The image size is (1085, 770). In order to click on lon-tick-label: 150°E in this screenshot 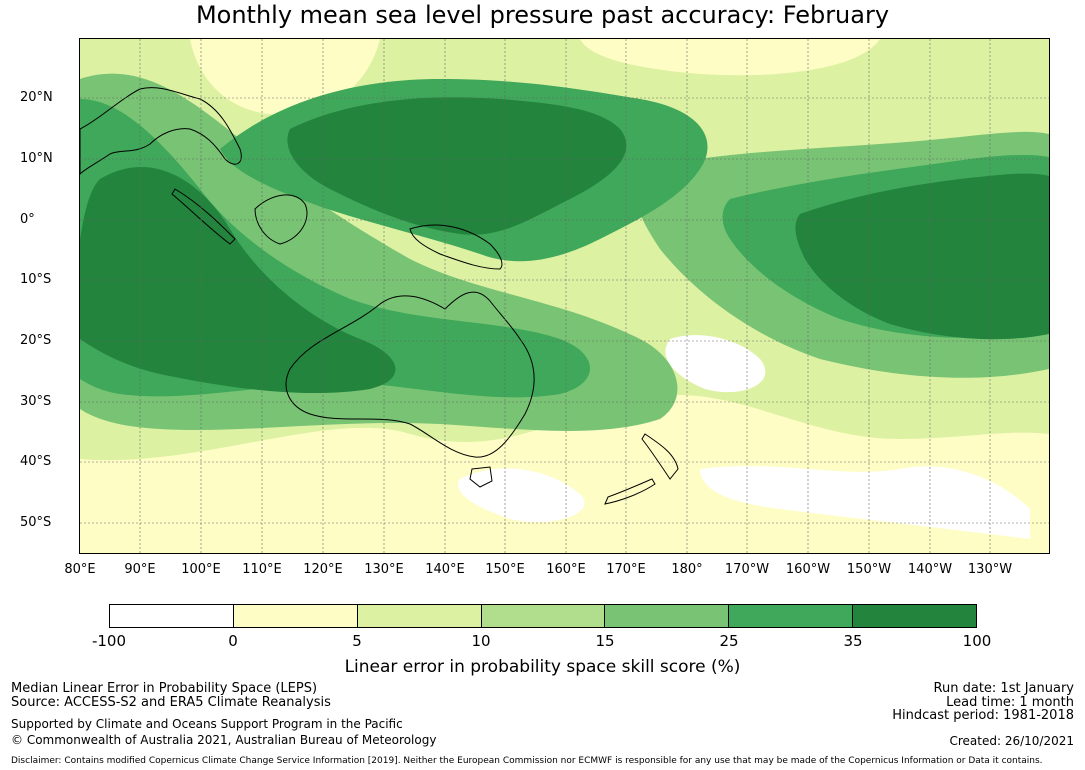, I will do `click(505, 569)`.